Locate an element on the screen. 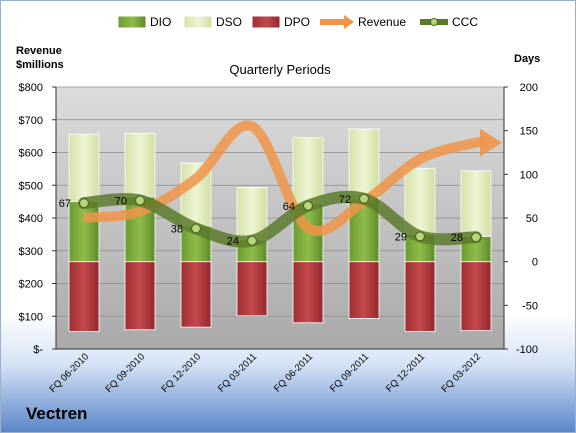 The width and height of the screenshot is (576, 433). ccc-line is located at coordinates (280, 219).